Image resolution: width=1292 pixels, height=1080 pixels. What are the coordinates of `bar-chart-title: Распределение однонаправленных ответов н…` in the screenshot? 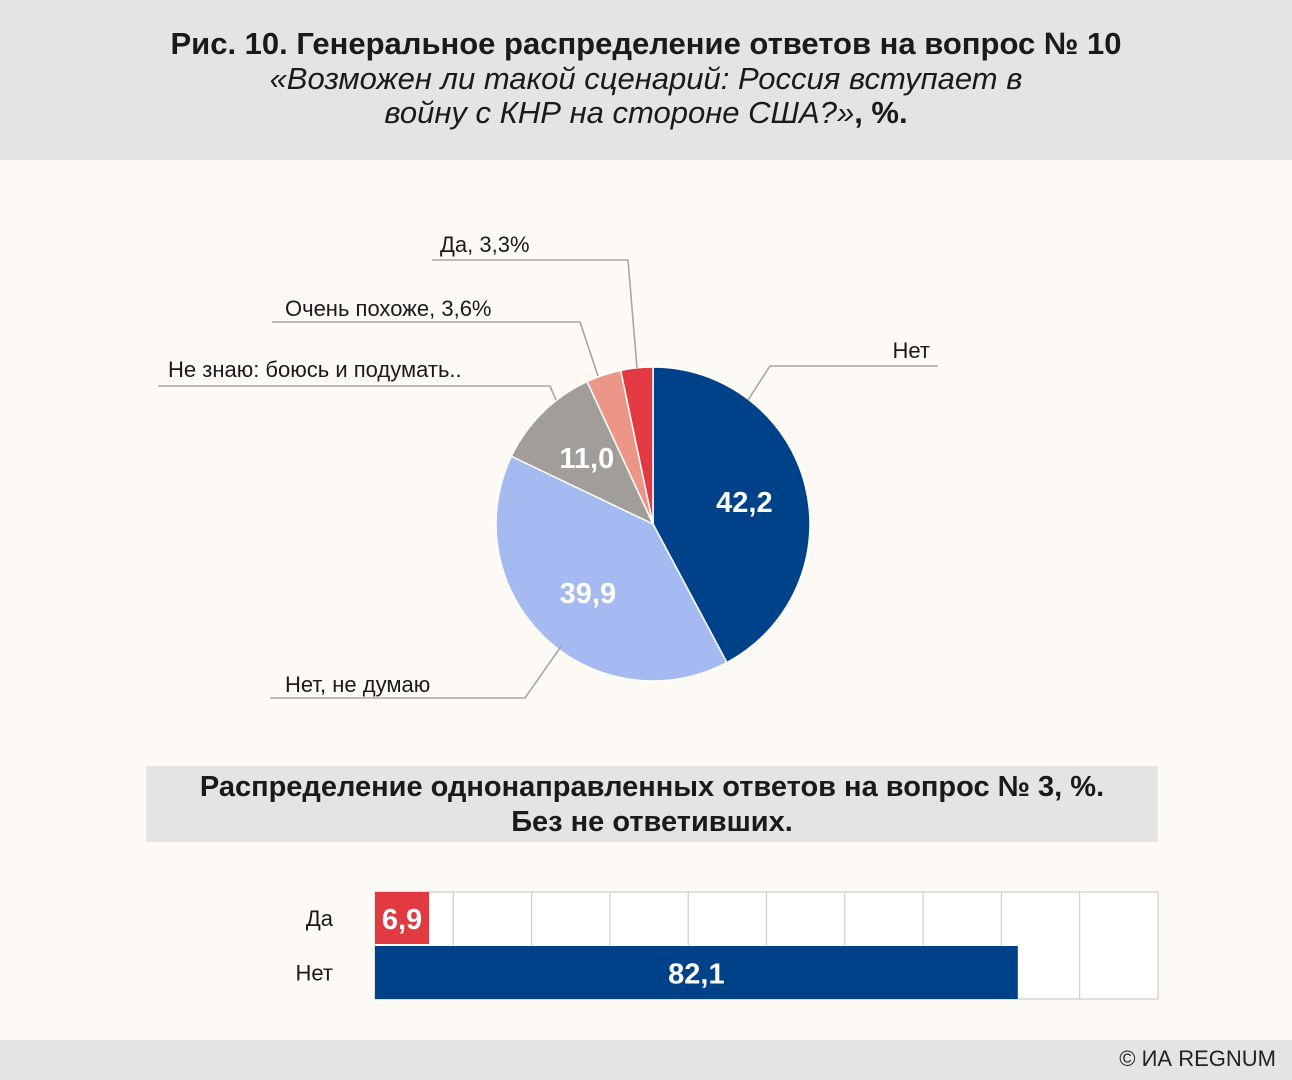 It's located at (652, 787).